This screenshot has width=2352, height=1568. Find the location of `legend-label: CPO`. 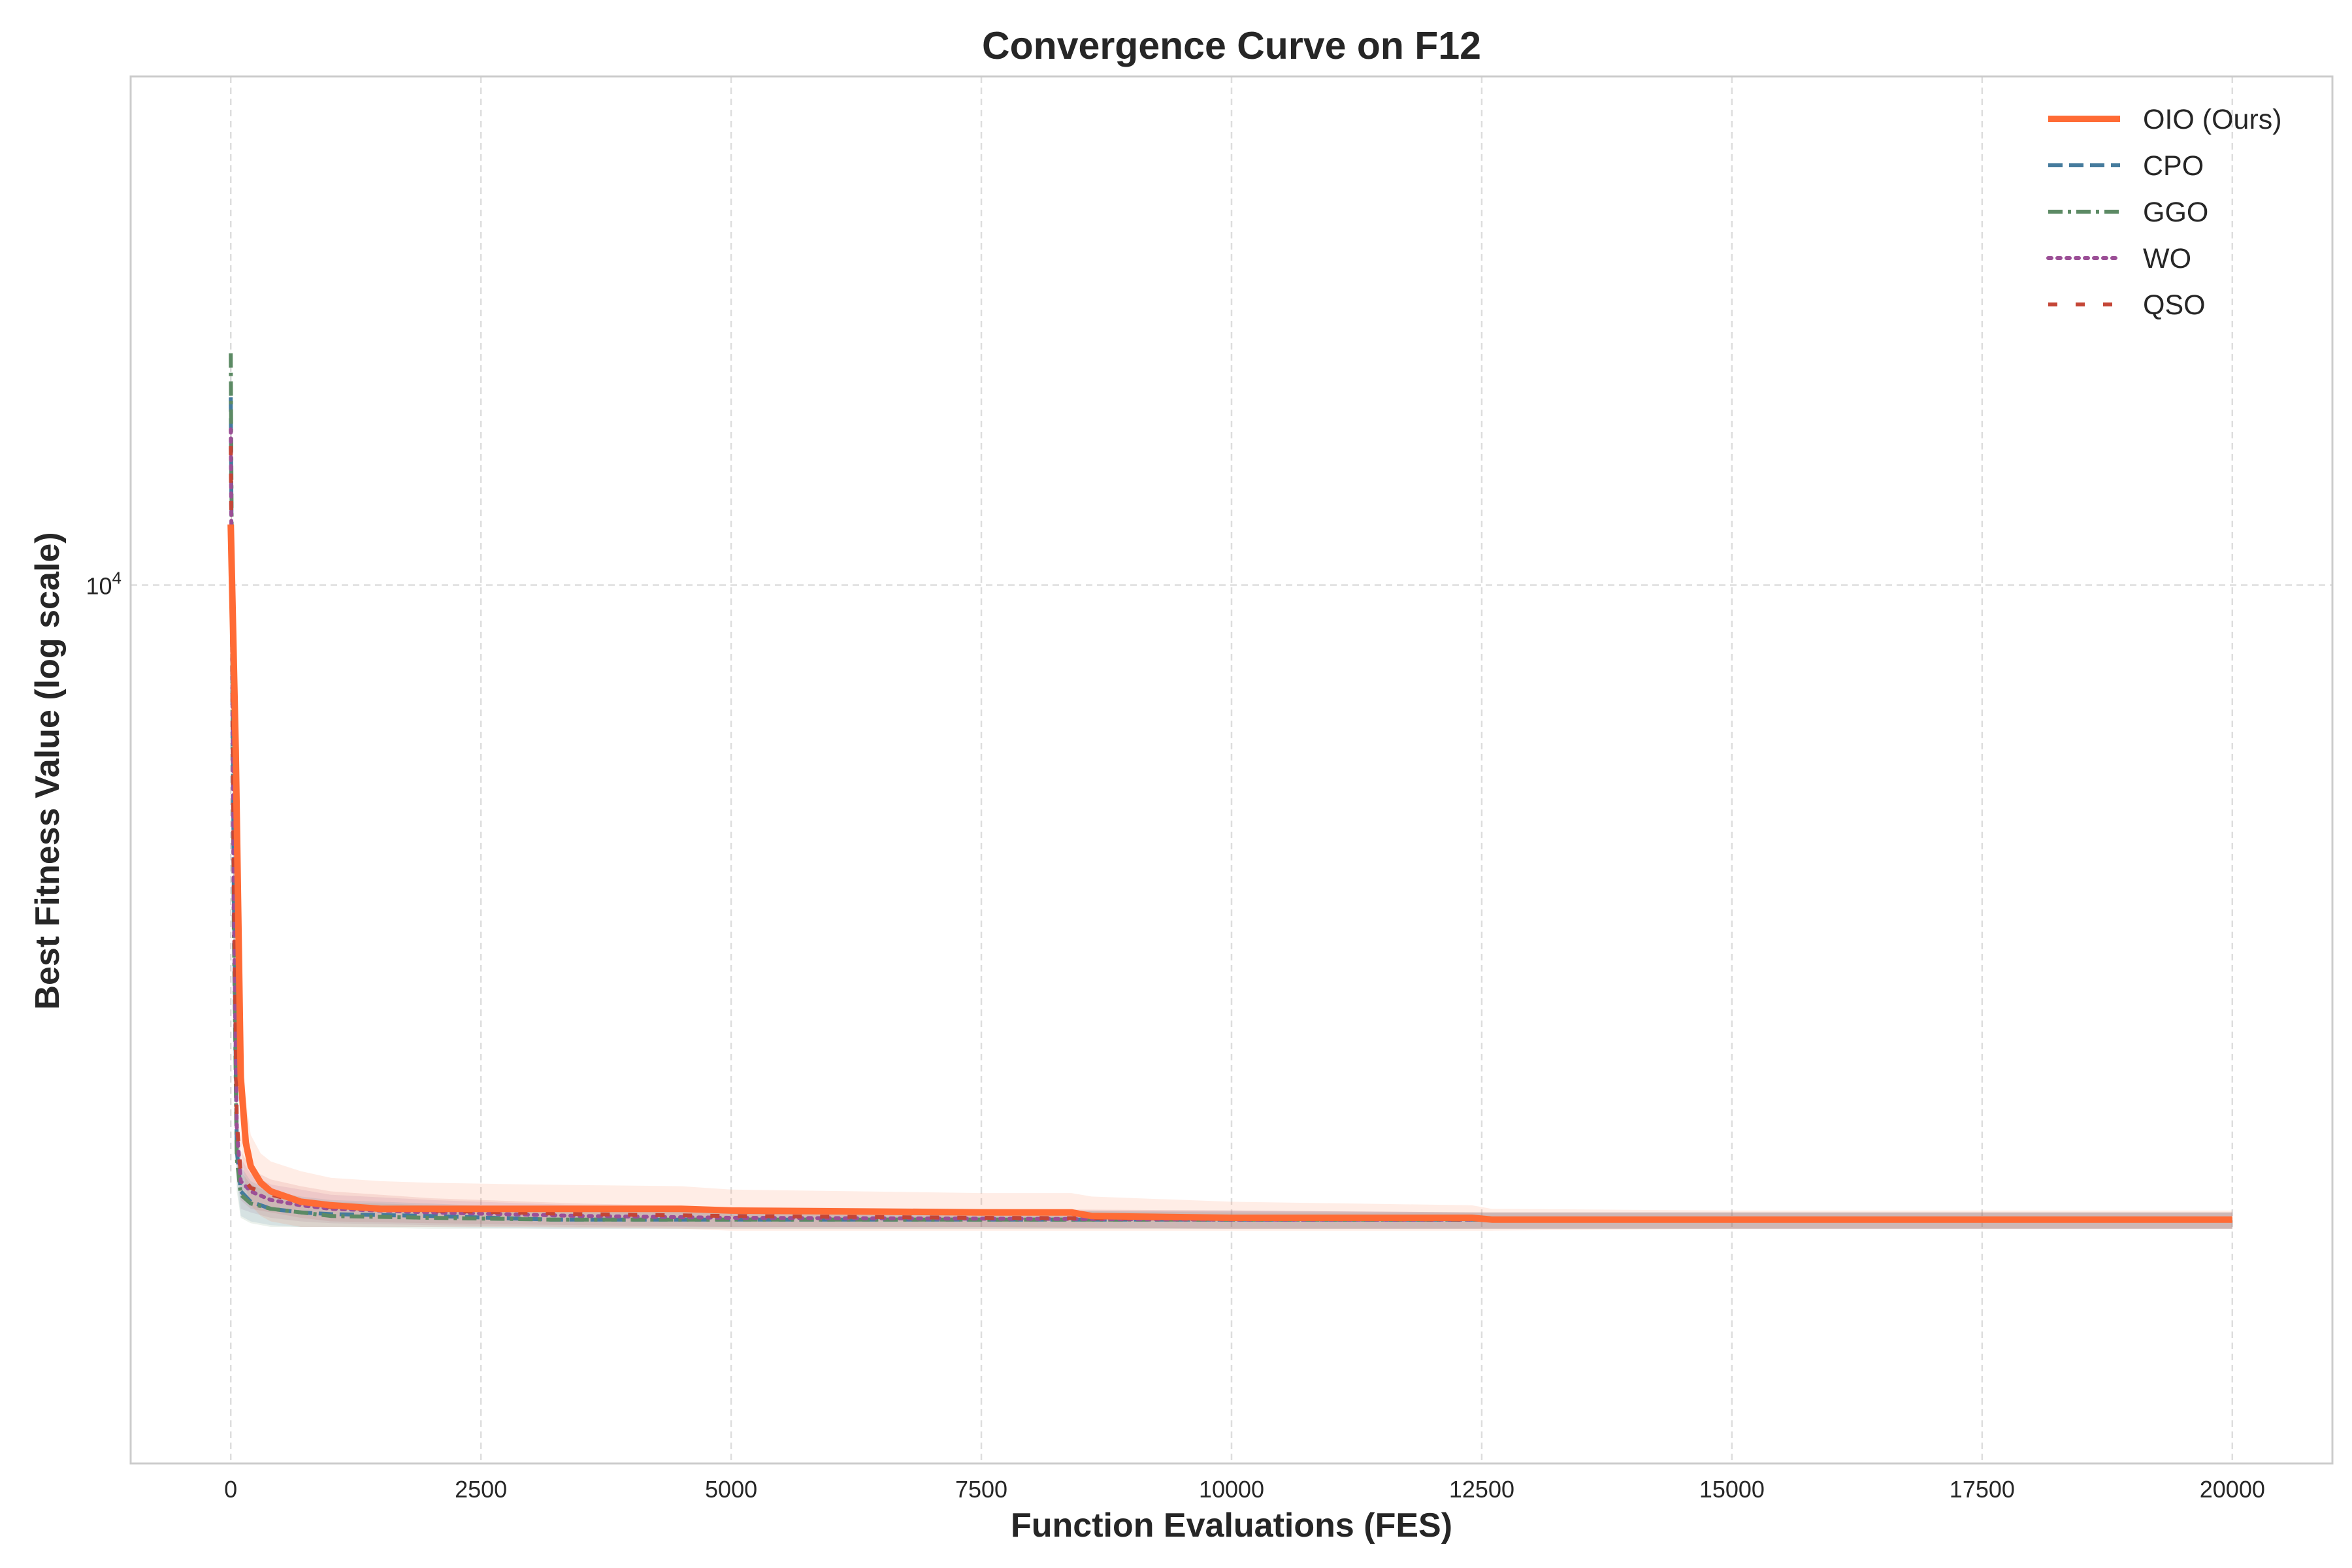

legend-label: CPO is located at coordinates (2173, 166).